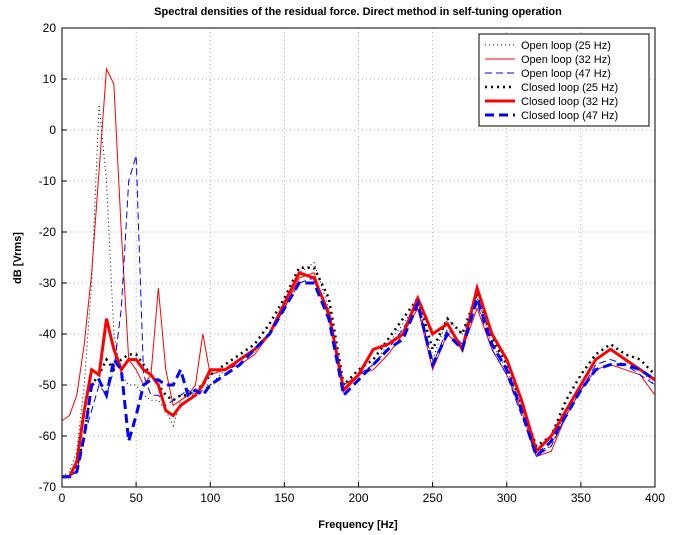 This screenshot has height=535, width=688. Describe the element at coordinates (284, 498) in the screenshot. I see `x-tick-label: 150` at that location.